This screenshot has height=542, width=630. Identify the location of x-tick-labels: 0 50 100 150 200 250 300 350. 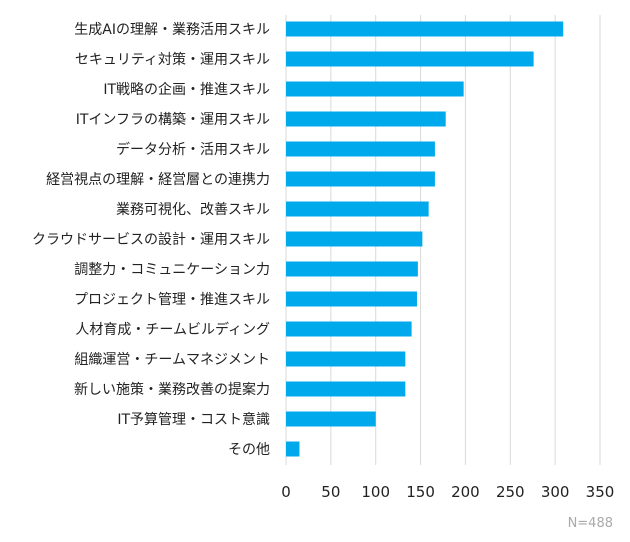
(447, 492).